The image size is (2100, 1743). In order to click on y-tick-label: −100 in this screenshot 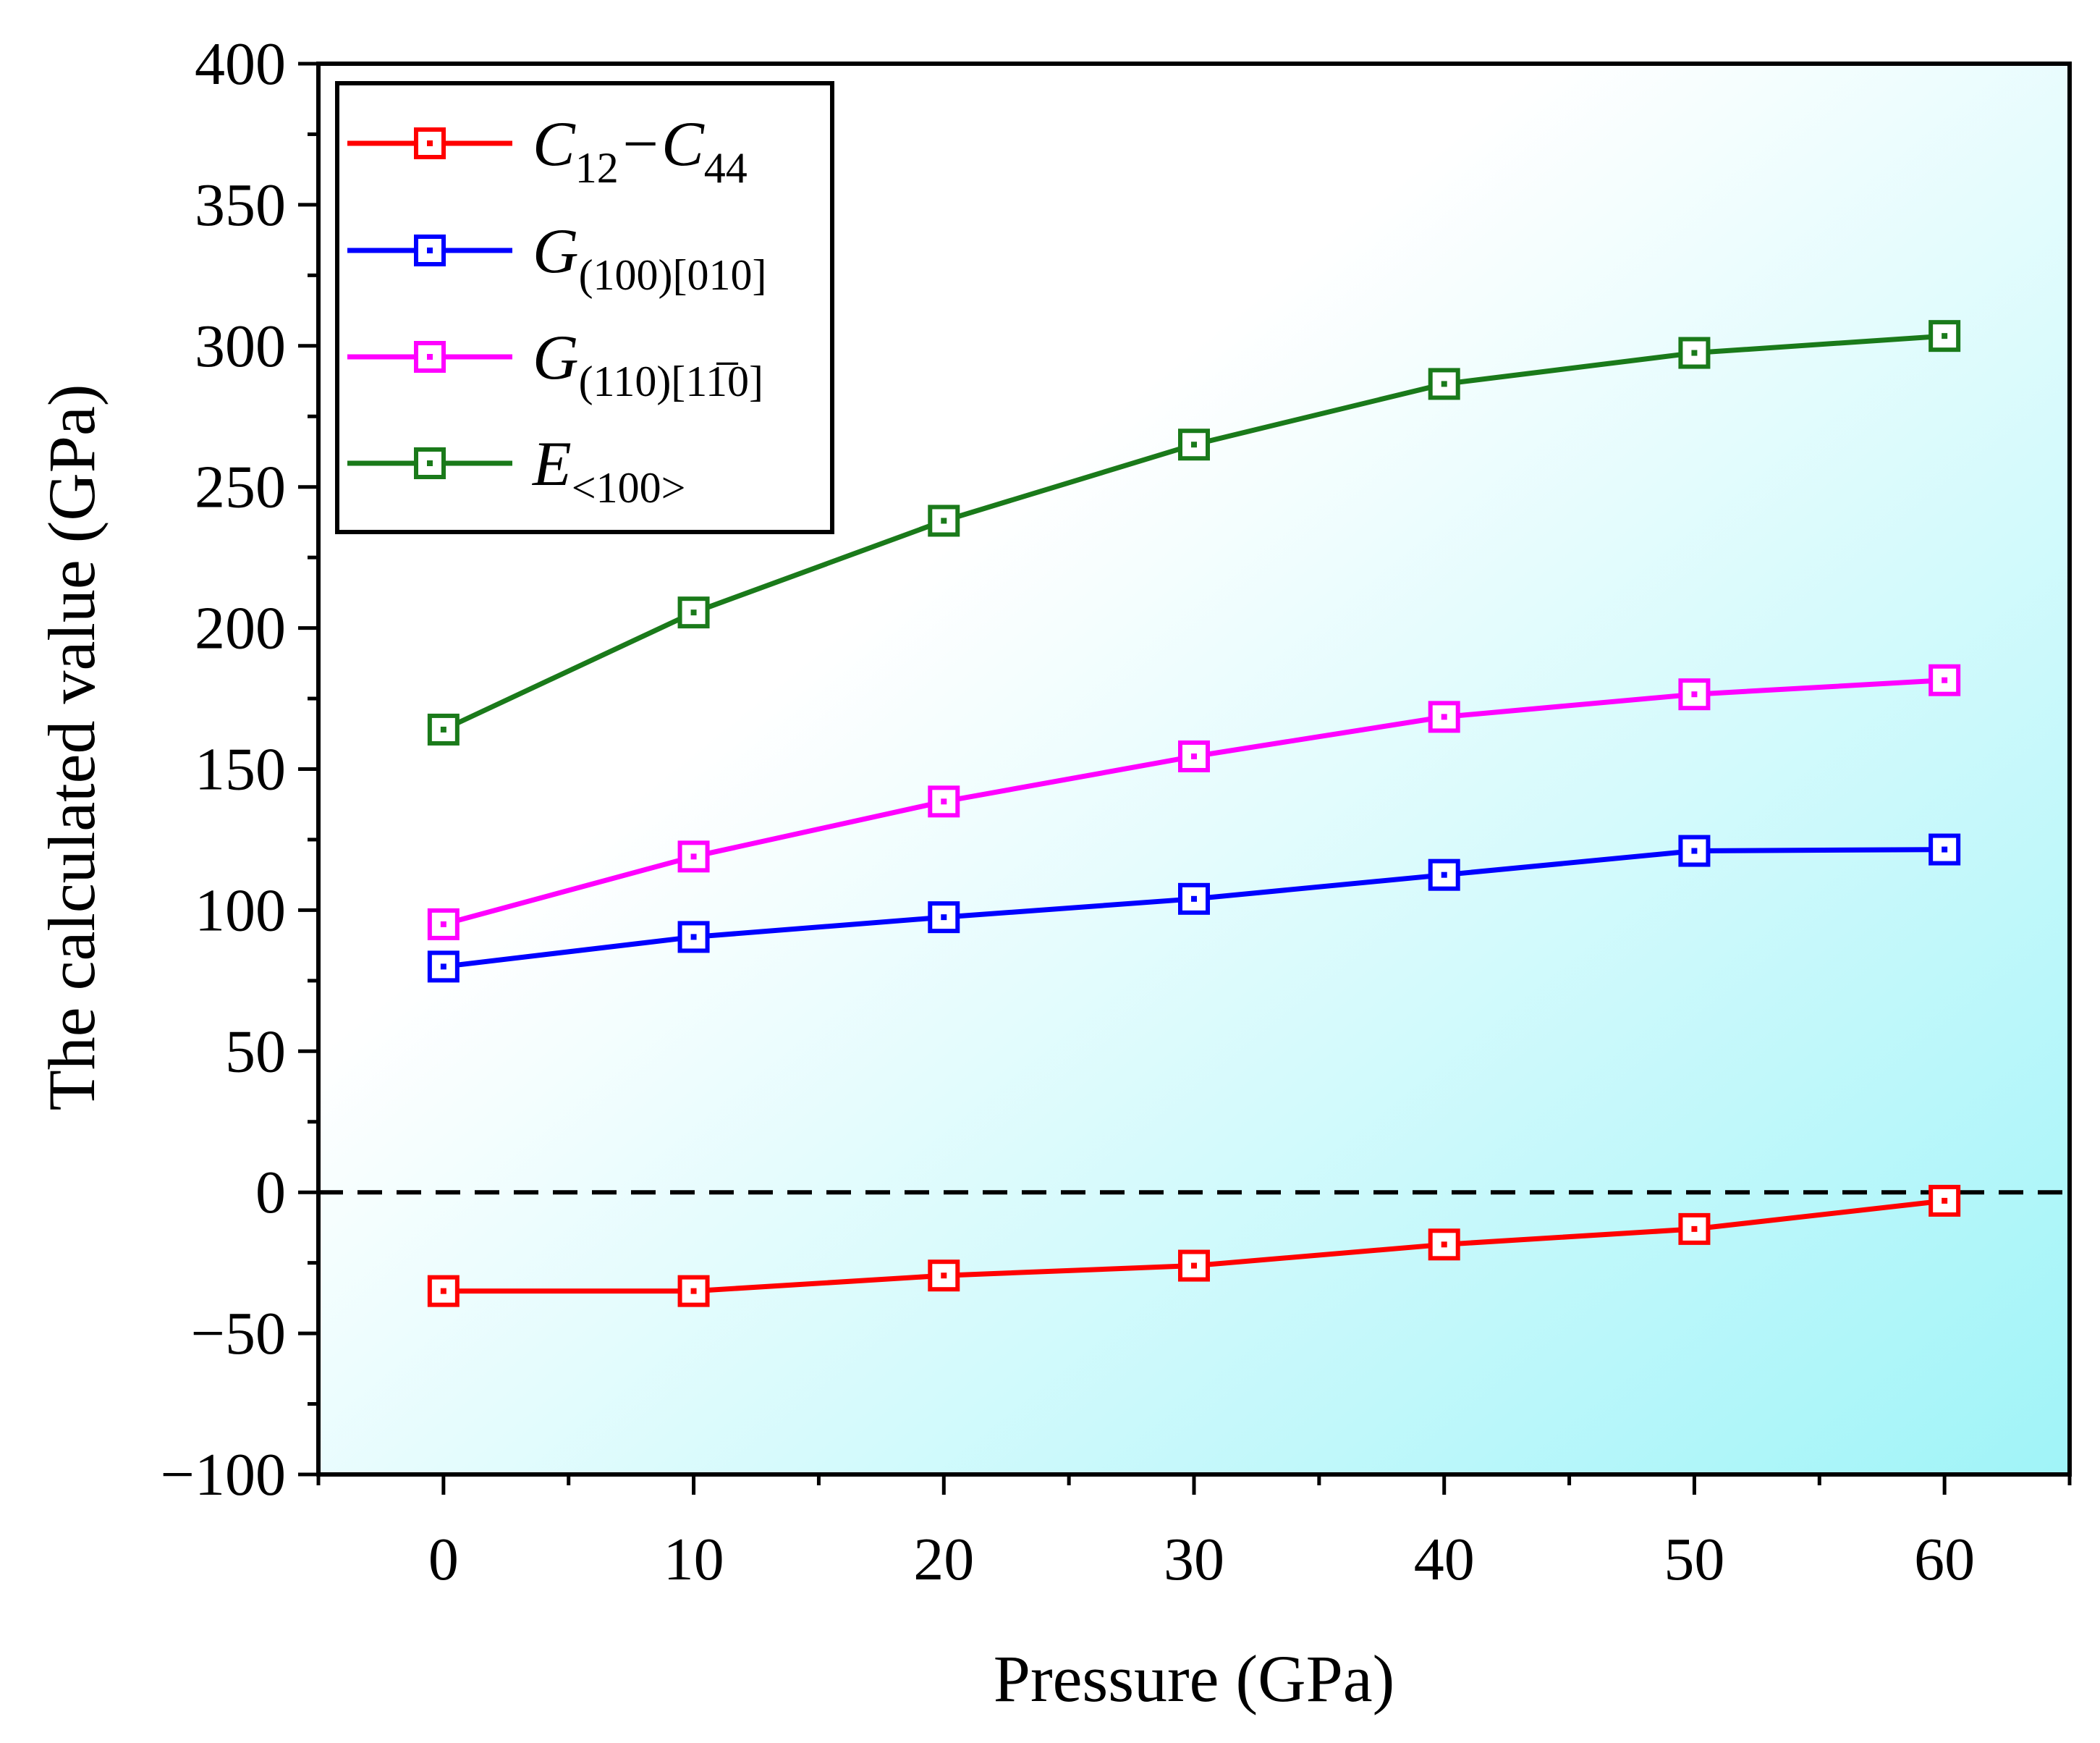, I will do `click(224, 1474)`.